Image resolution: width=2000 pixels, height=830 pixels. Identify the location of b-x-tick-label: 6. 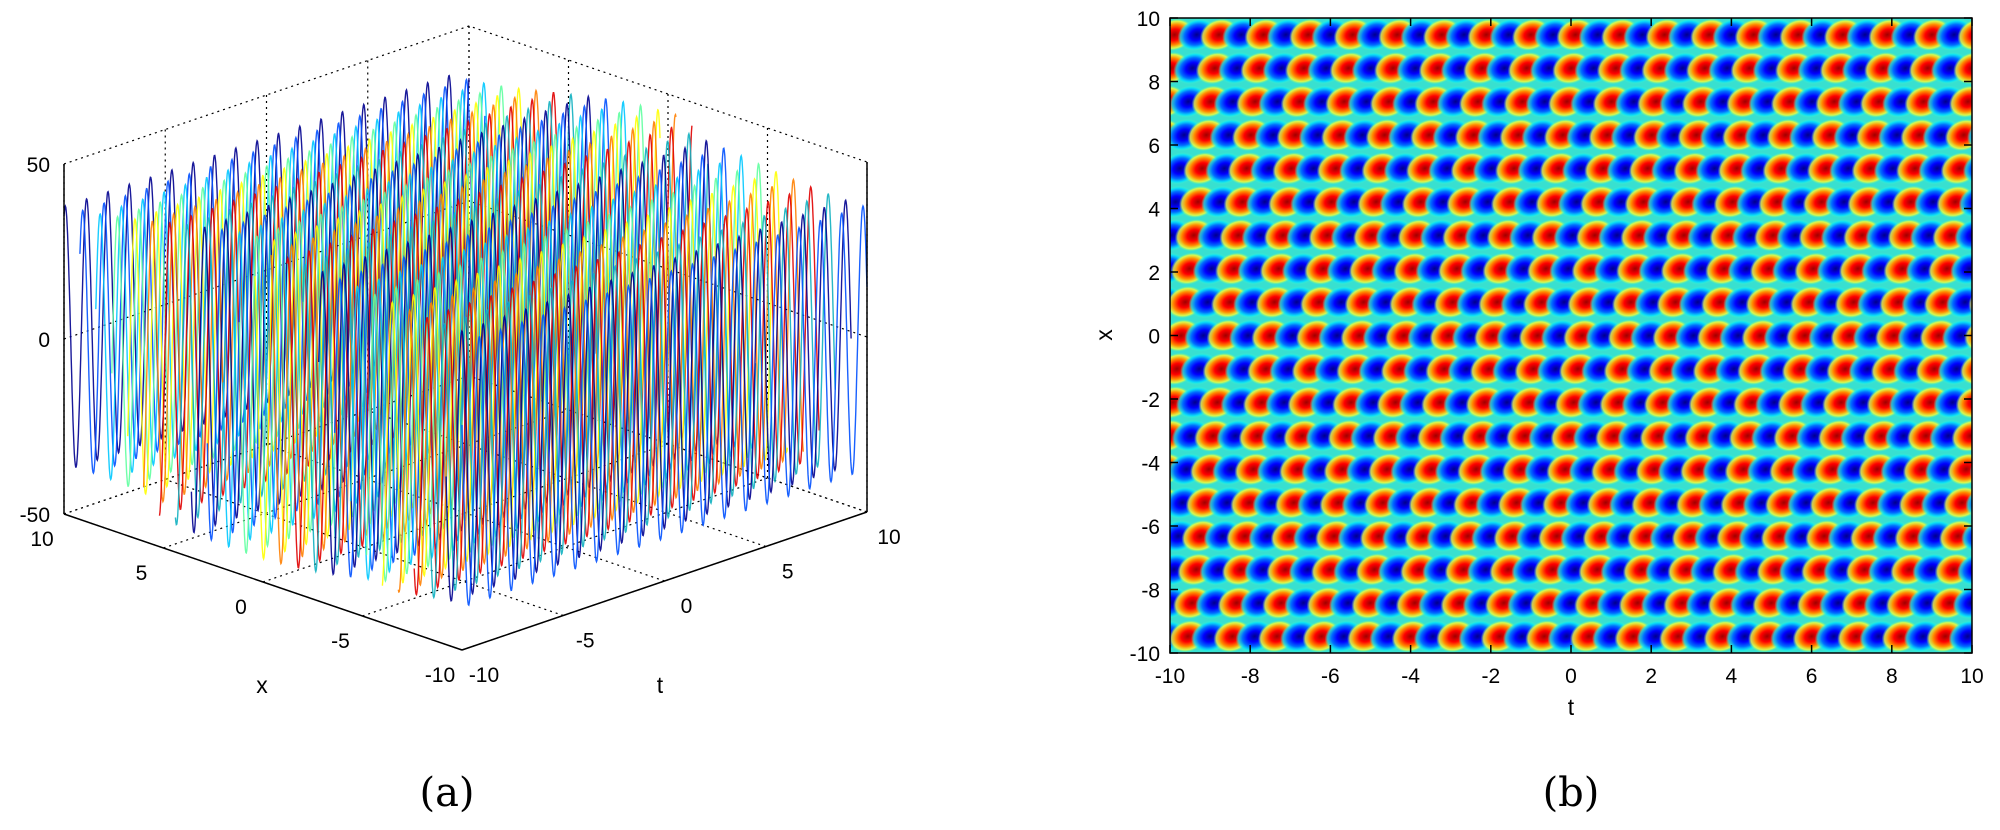
(1812, 676).